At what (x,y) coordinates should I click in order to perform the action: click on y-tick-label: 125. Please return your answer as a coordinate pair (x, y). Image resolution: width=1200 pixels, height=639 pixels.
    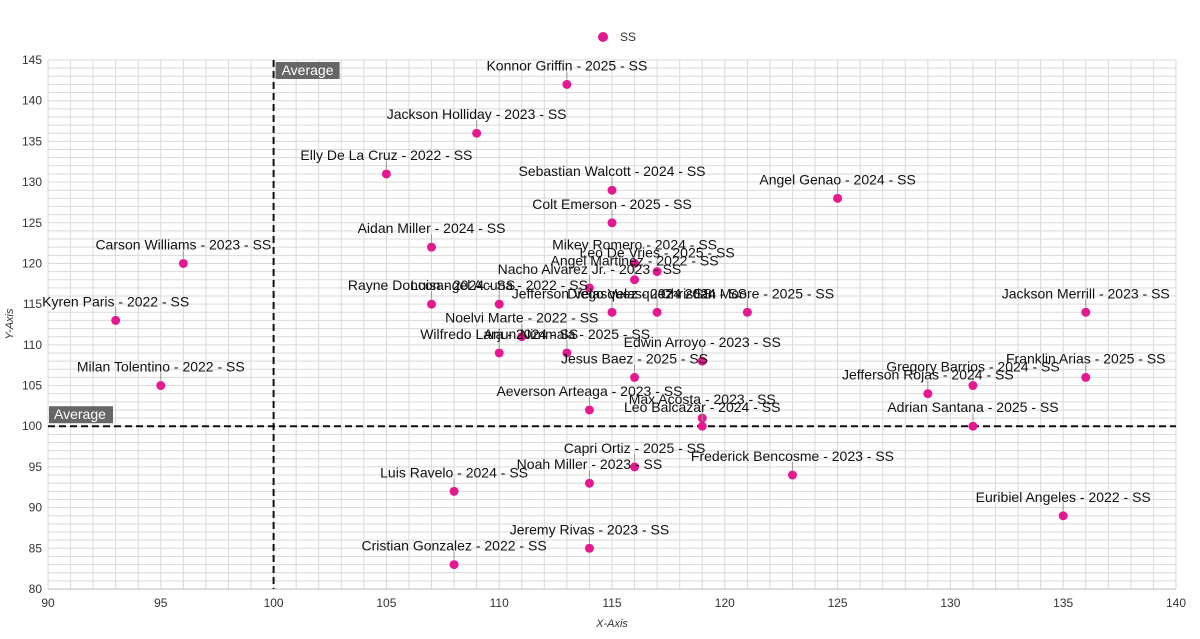
    Looking at the image, I should click on (32, 223).